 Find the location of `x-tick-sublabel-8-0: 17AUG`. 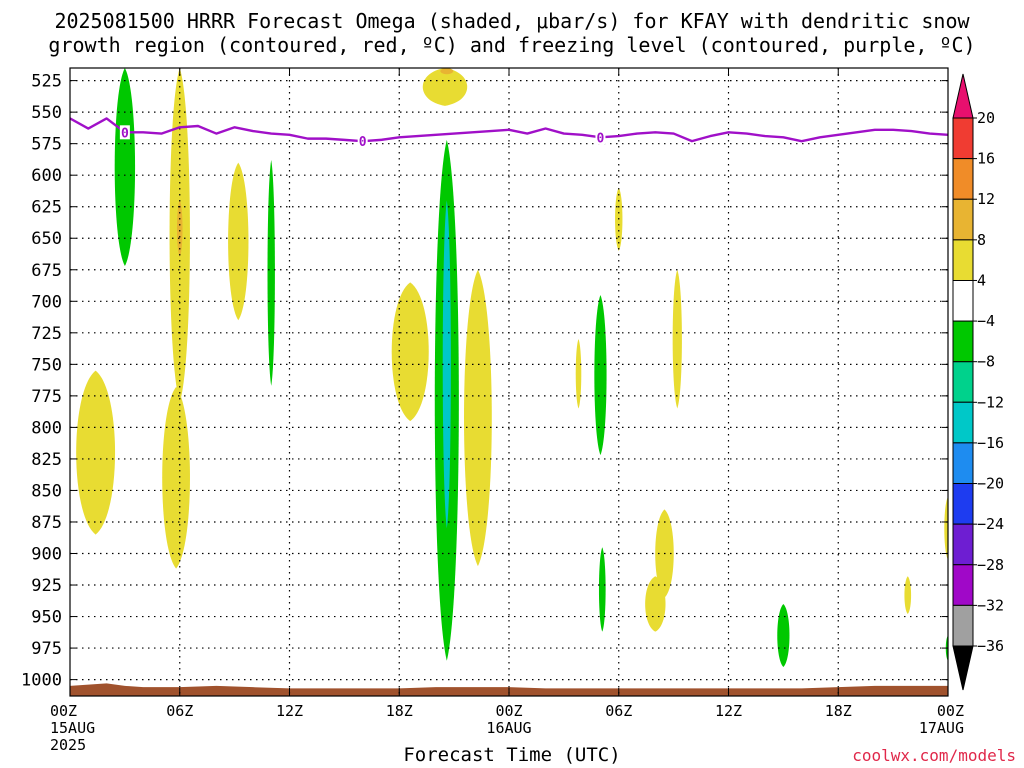

x-tick-sublabel-8-0: 17AUG is located at coordinates (941, 728).